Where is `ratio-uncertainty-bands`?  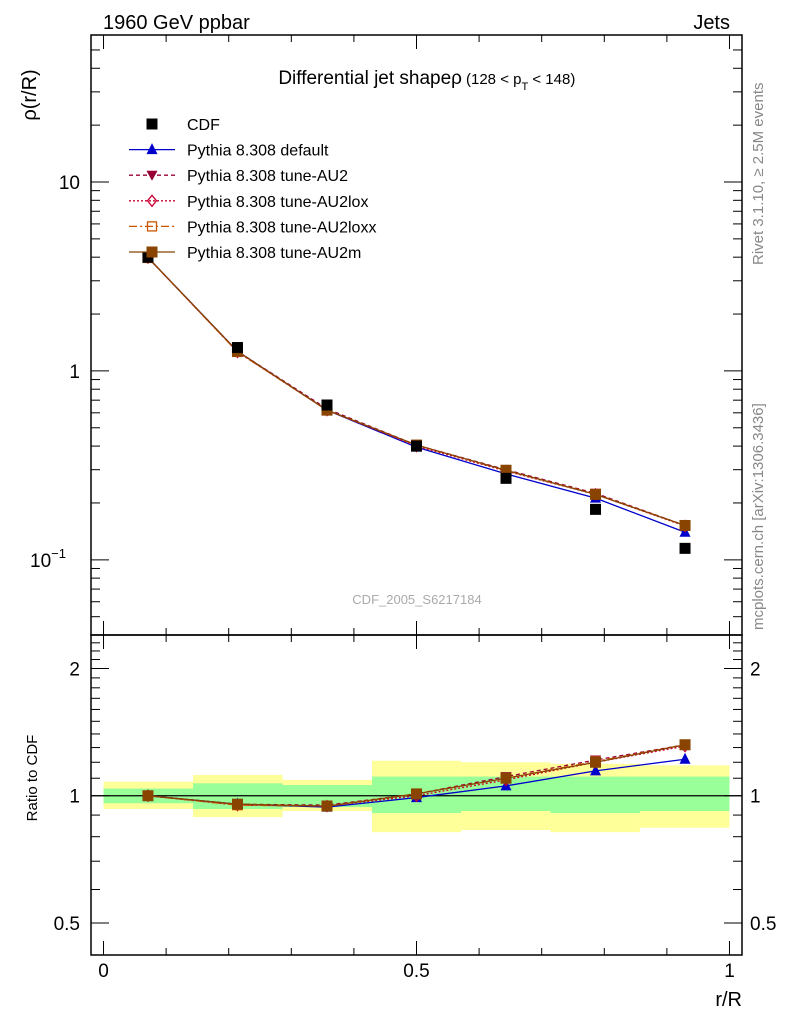 ratio-uncertainty-bands is located at coordinates (416, 796).